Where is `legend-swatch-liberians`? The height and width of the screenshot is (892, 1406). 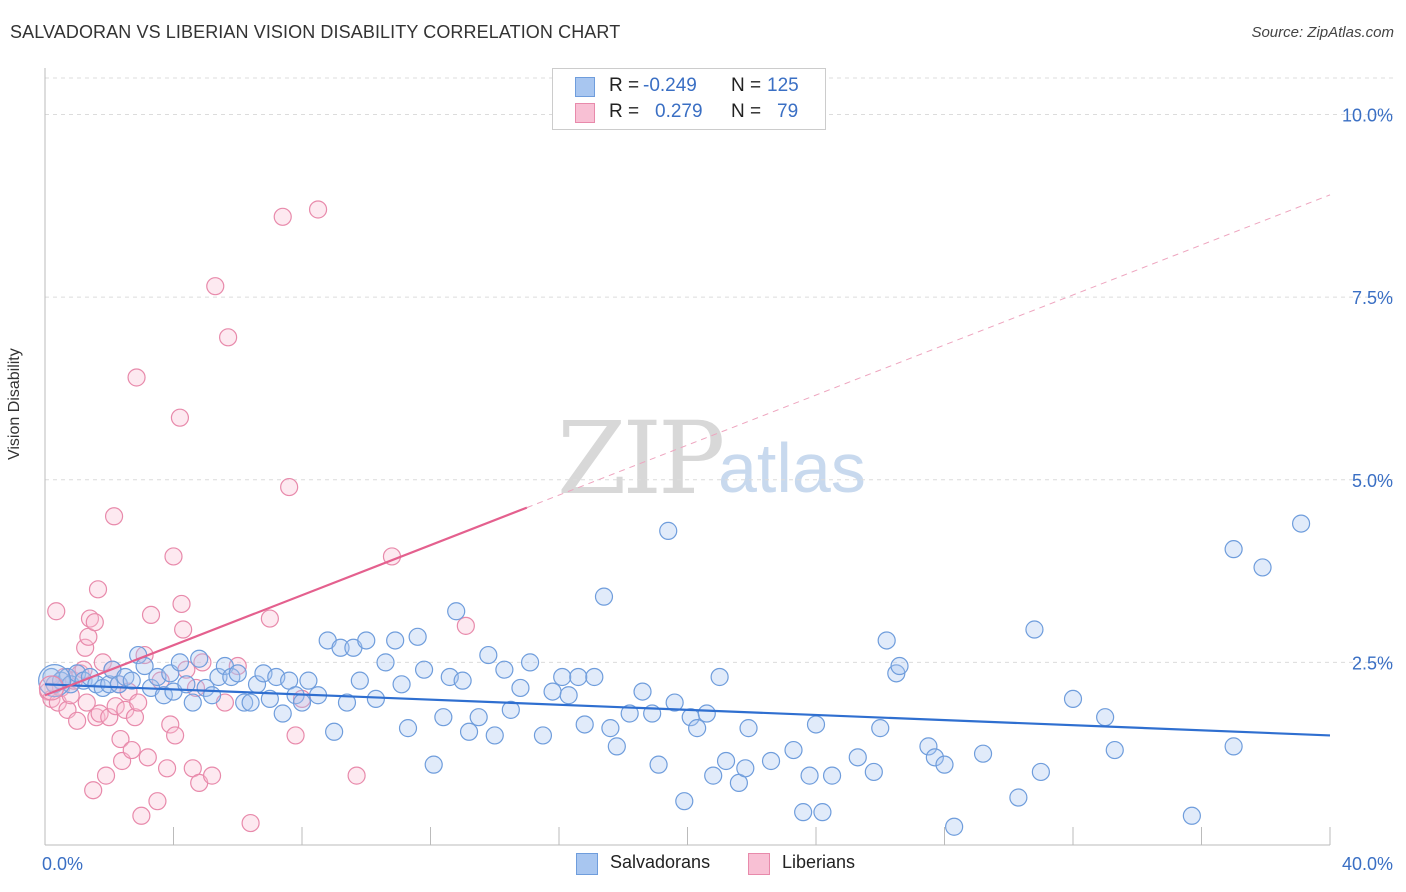 legend-swatch-liberians is located at coordinates (585, 113).